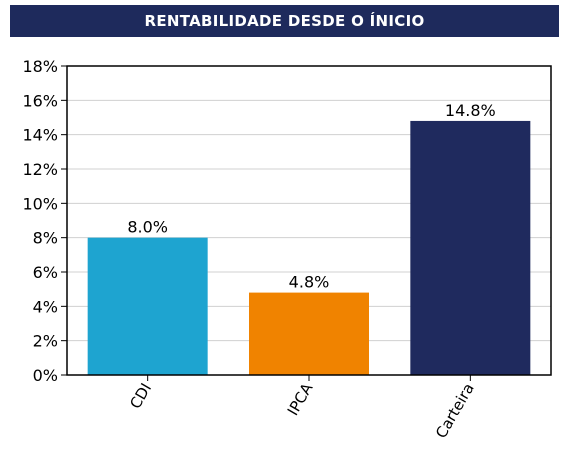  What do you see at coordinates (45, 272) in the screenshot?
I see `y-tick-label: 6%` at bounding box center [45, 272].